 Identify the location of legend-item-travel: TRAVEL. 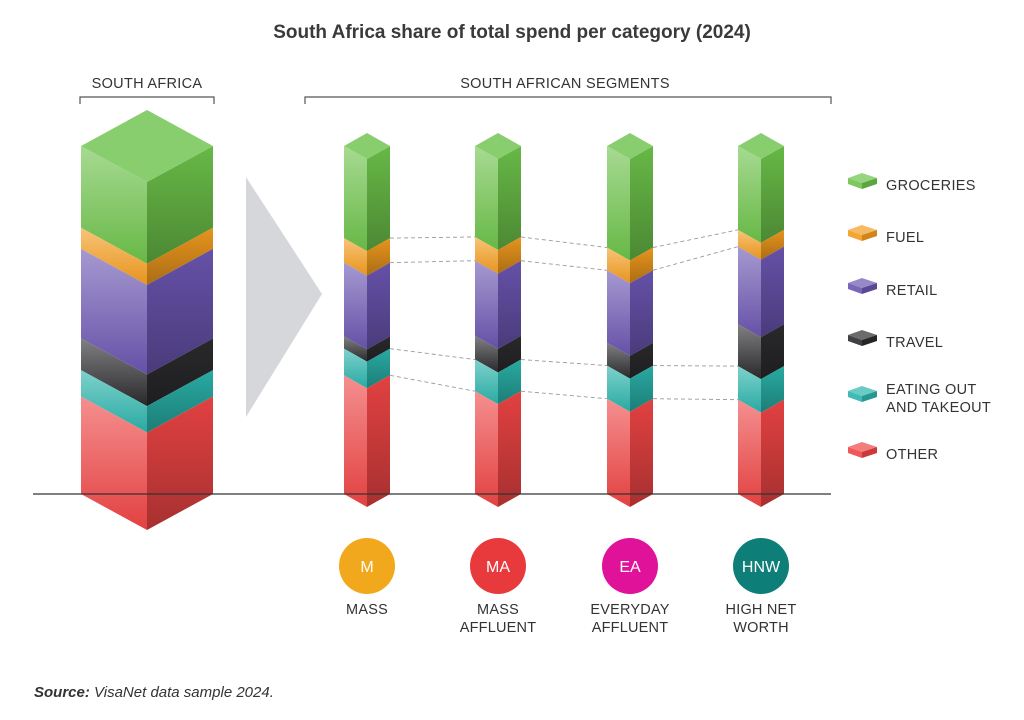
(895, 340).